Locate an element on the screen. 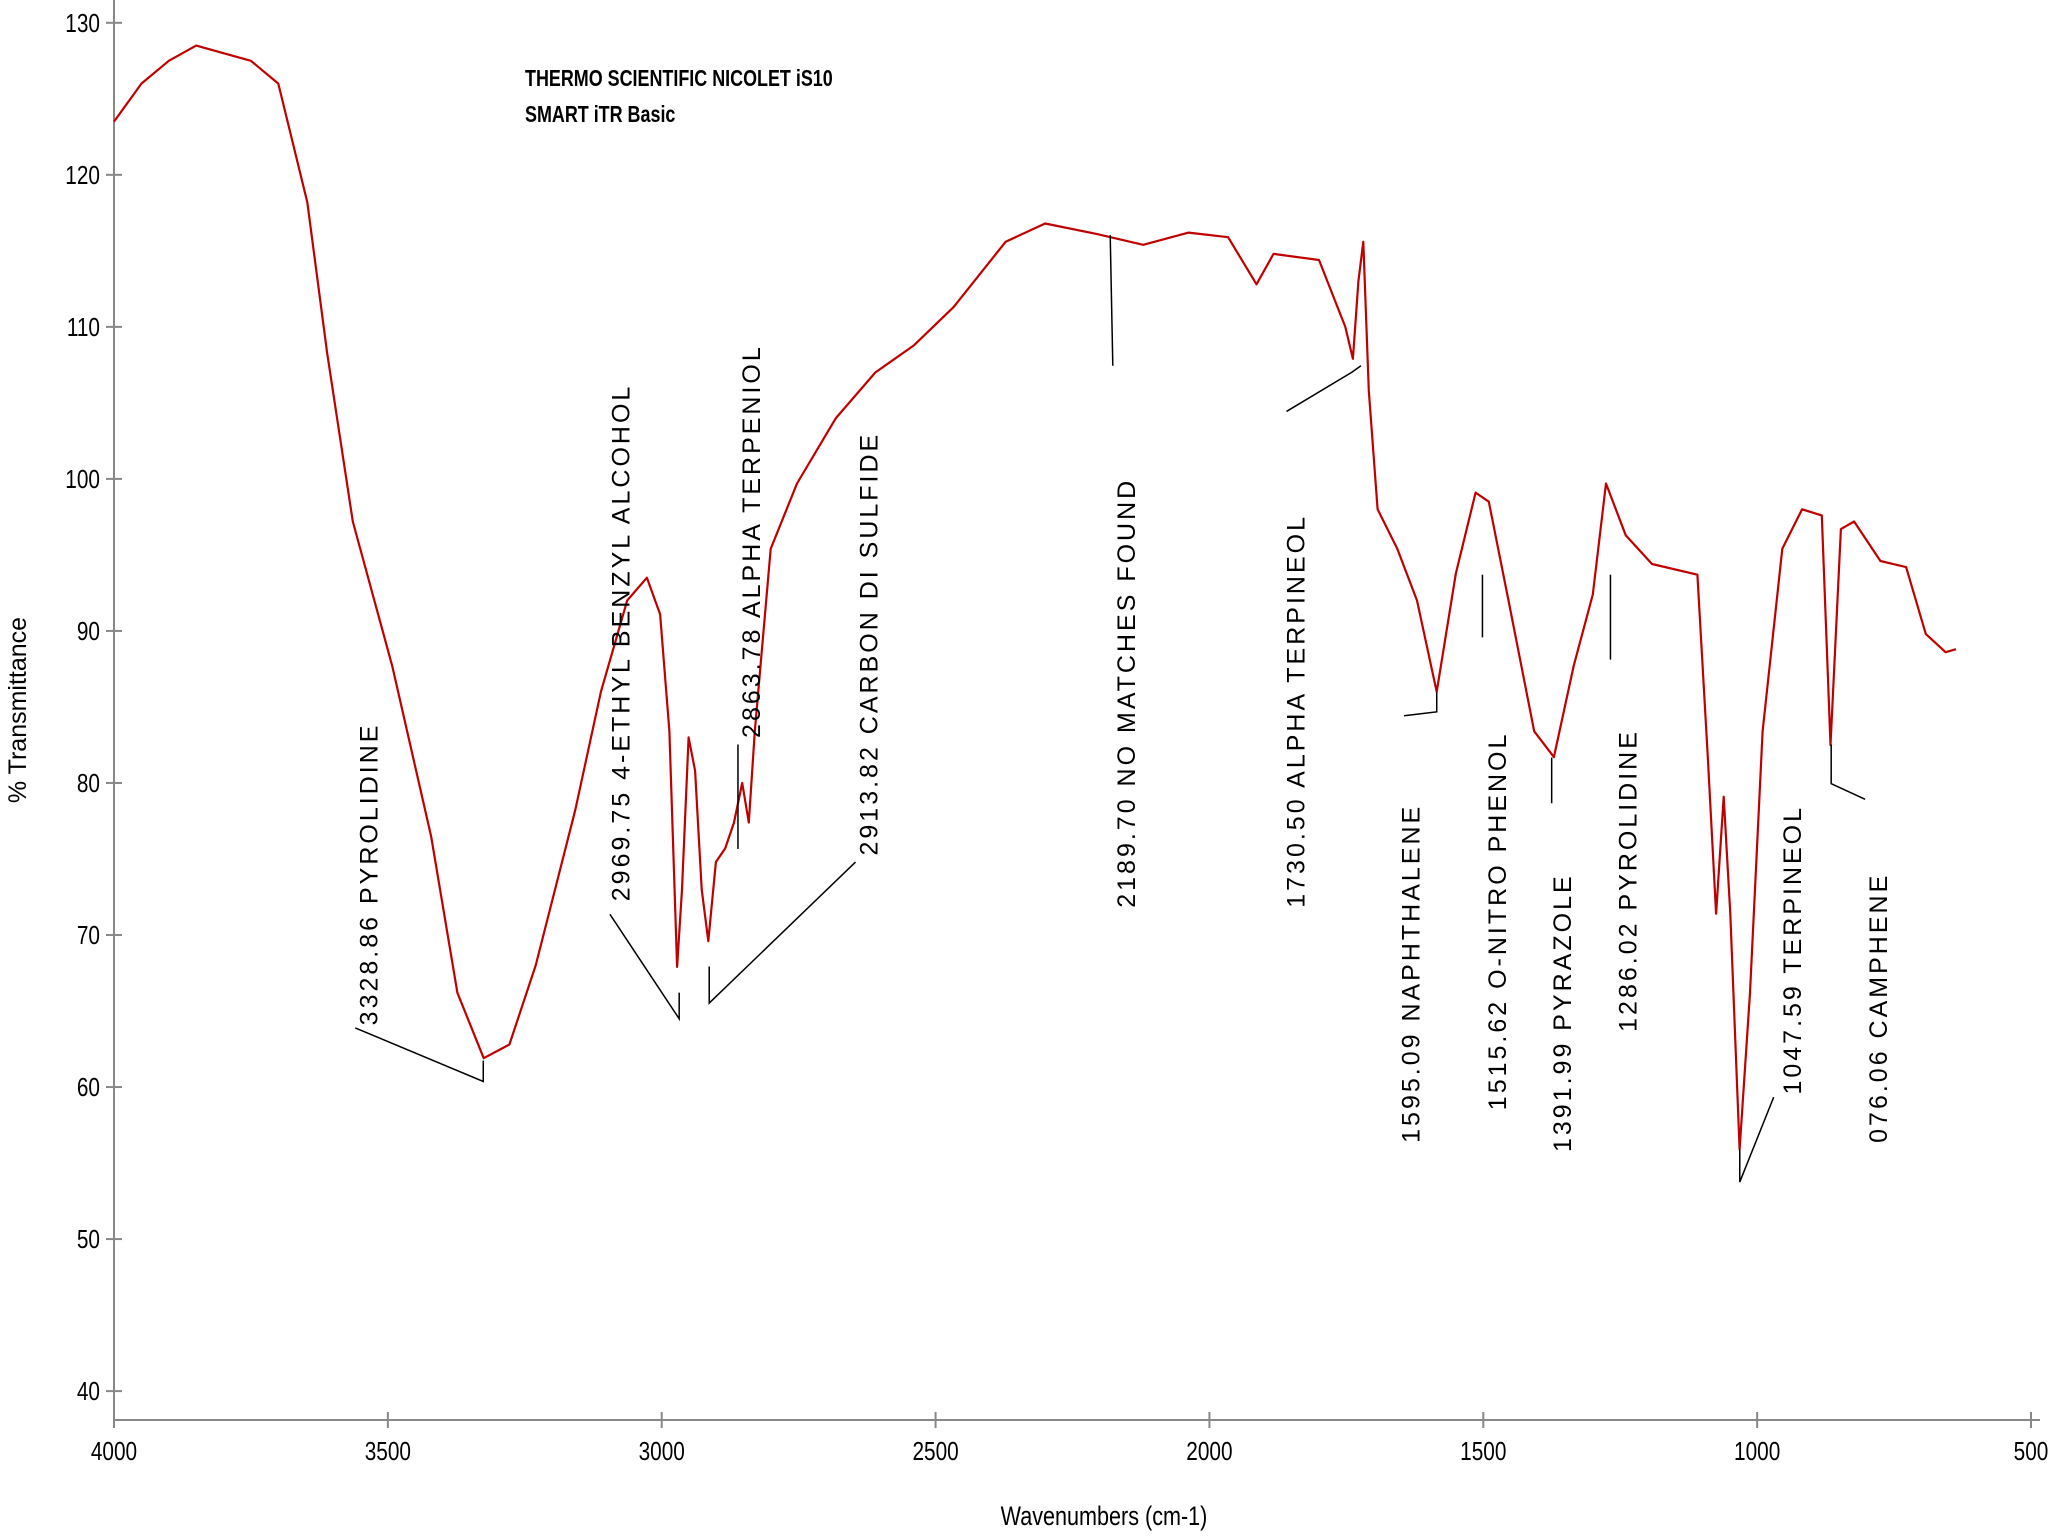 This screenshot has width=2048, height=1536. y-tick-label: 80 is located at coordinates (88, 783).